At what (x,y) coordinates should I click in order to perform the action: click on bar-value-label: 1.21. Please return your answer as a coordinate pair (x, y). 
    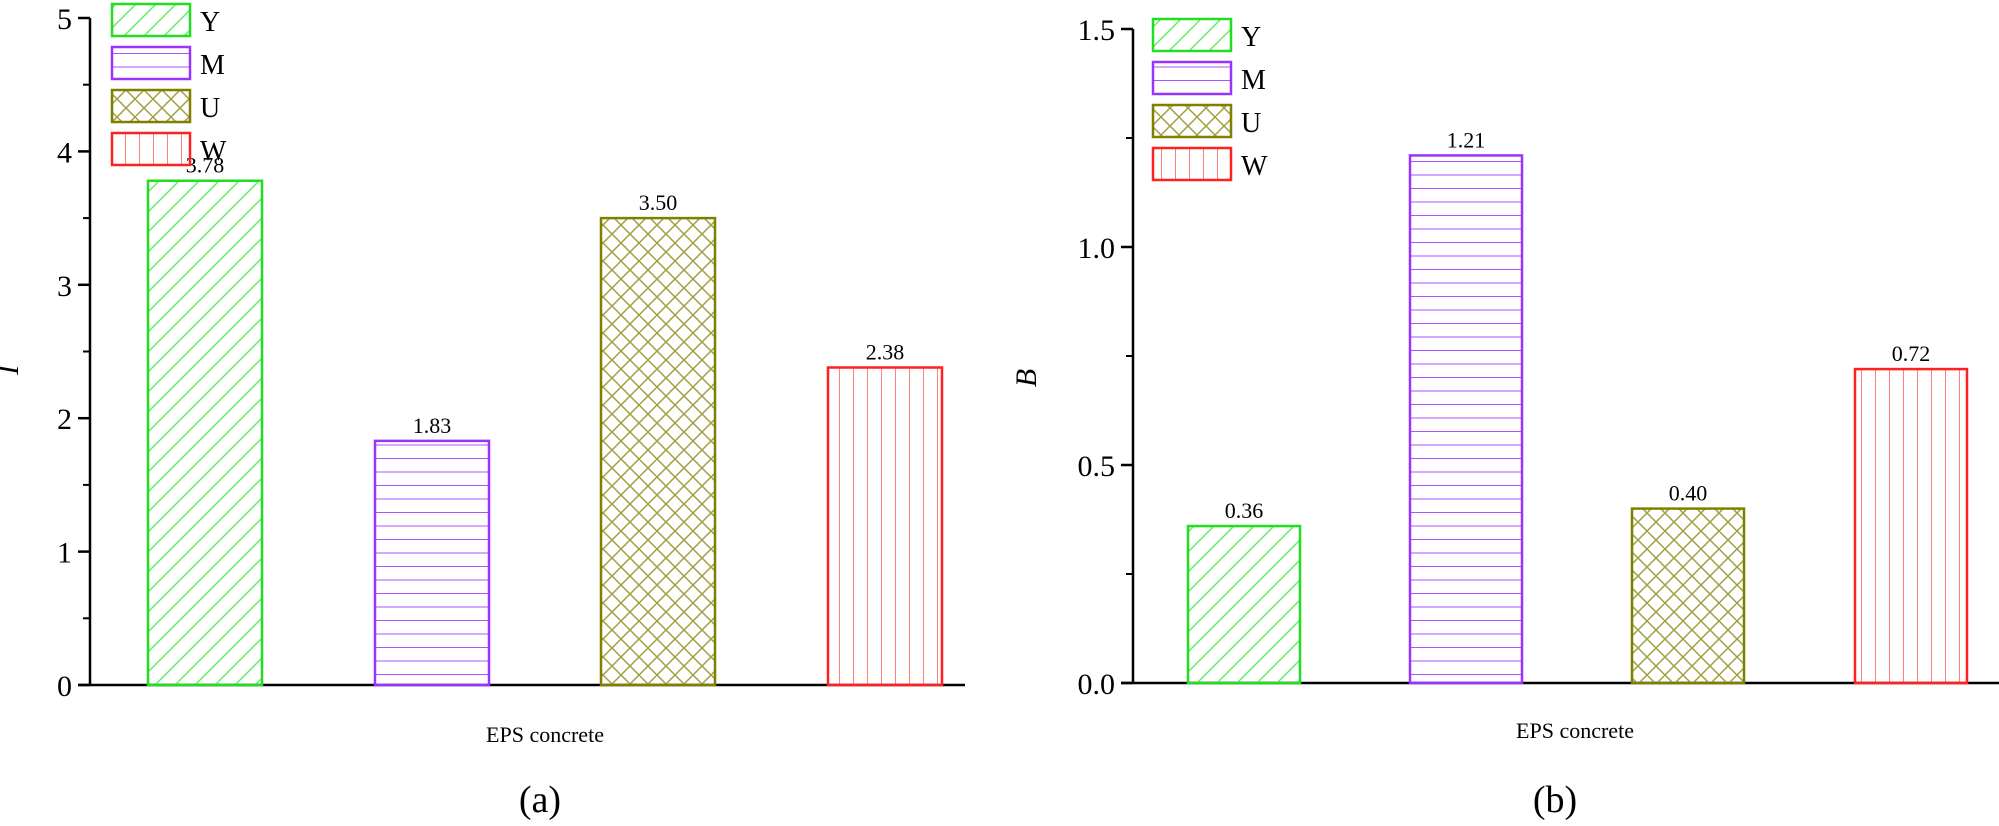
    Looking at the image, I should click on (1466, 139).